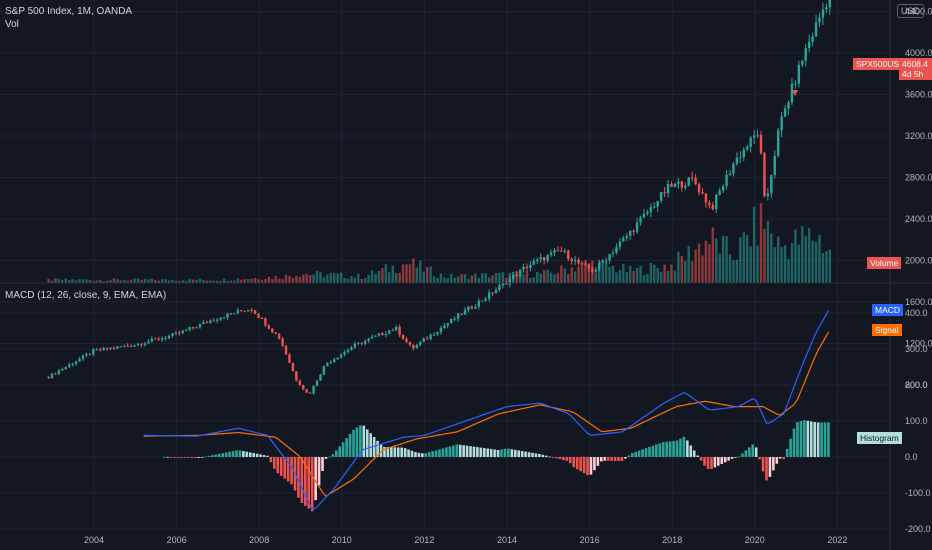  I want to click on macd-tick-label: -200.0, so click(918, 529).